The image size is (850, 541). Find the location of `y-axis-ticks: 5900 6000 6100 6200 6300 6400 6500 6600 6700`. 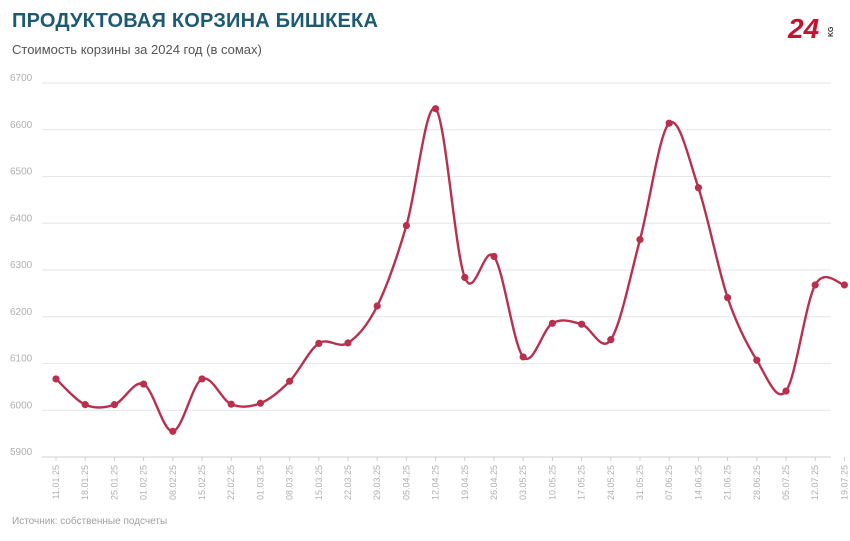

y-axis-ticks: 5900 6000 6100 6200 6300 6400 6500 6600 6700 is located at coordinates (21, 265).